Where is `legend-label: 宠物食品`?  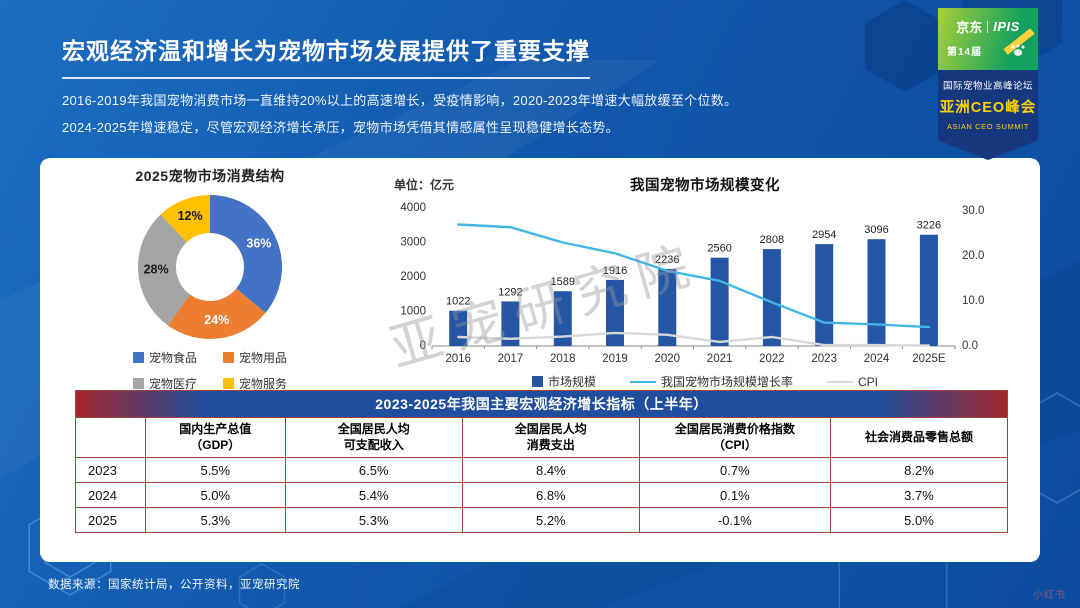 legend-label: 宠物食品 is located at coordinates (172, 358).